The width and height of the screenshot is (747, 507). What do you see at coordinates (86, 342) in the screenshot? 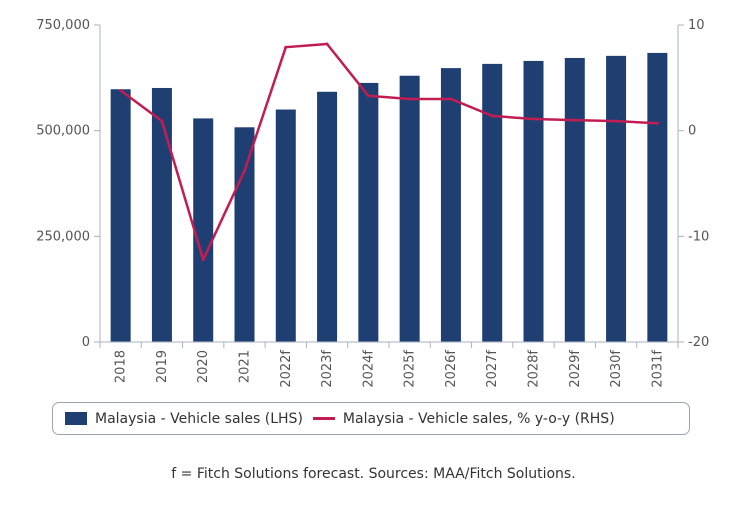
I see `left-tick-label: 0` at bounding box center [86, 342].